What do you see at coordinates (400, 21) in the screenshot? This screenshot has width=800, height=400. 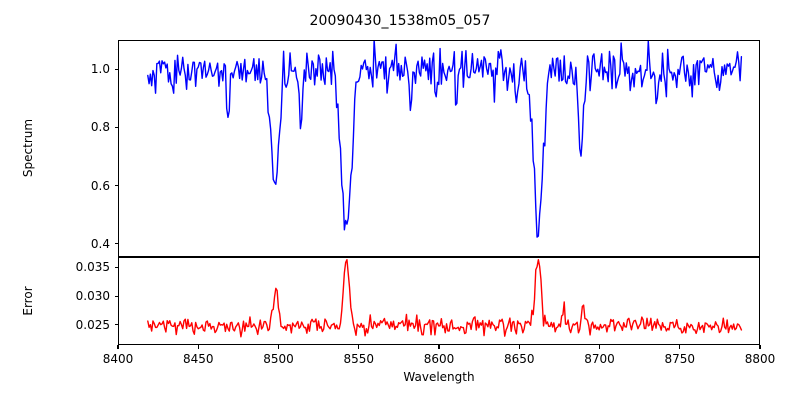 I see `figure-title: 20090430_1538m05_057` at bounding box center [400, 21].